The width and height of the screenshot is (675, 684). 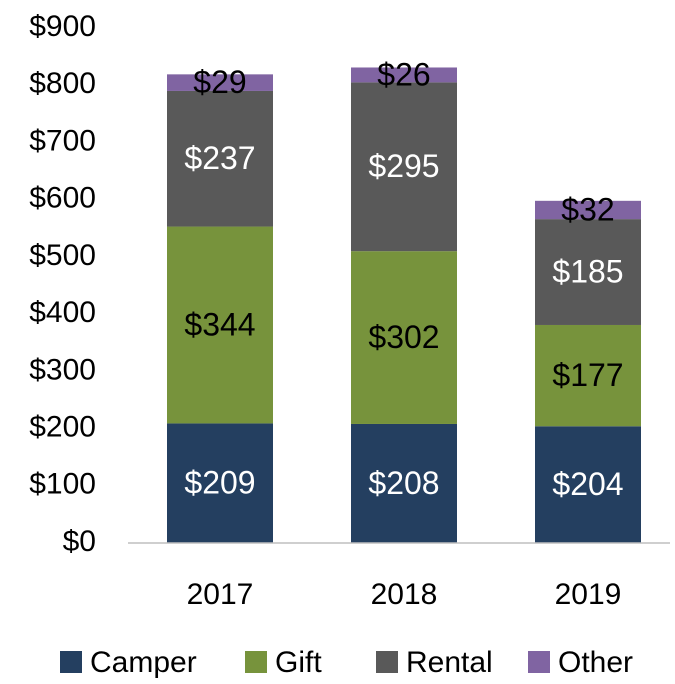 I want to click on y-tick-label: $100, so click(x=62, y=484).